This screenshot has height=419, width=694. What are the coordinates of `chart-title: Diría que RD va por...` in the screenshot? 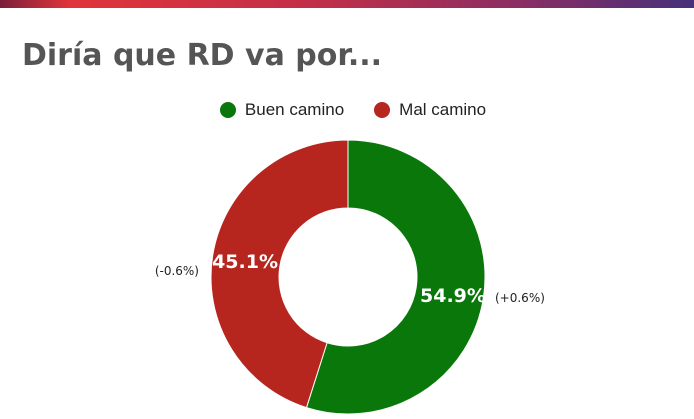 It's located at (202, 55).